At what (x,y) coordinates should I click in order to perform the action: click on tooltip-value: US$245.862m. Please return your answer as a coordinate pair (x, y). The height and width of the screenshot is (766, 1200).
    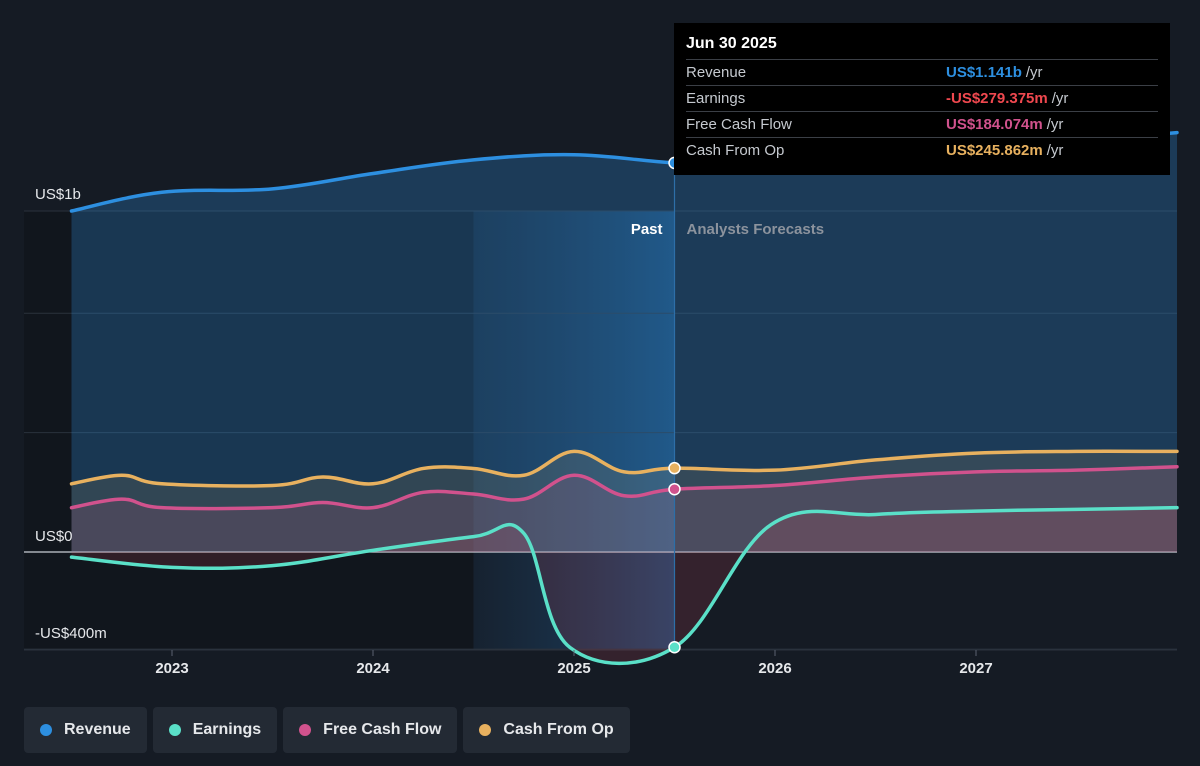
    Looking at the image, I should click on (994, 150).